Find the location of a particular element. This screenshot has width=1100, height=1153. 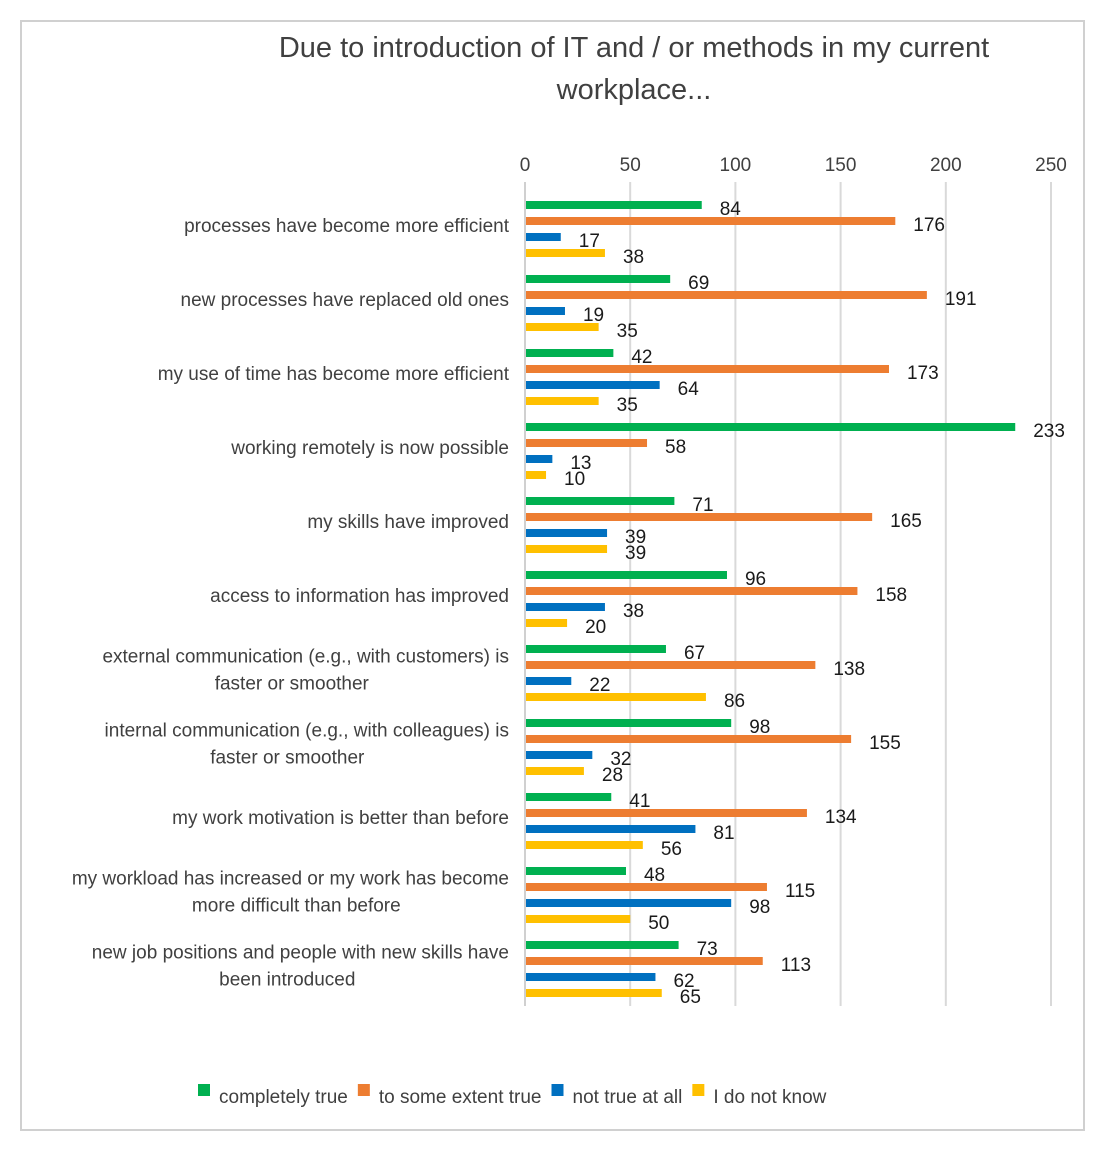

legend-label: not true at all is located at coordinates (628, 1097).